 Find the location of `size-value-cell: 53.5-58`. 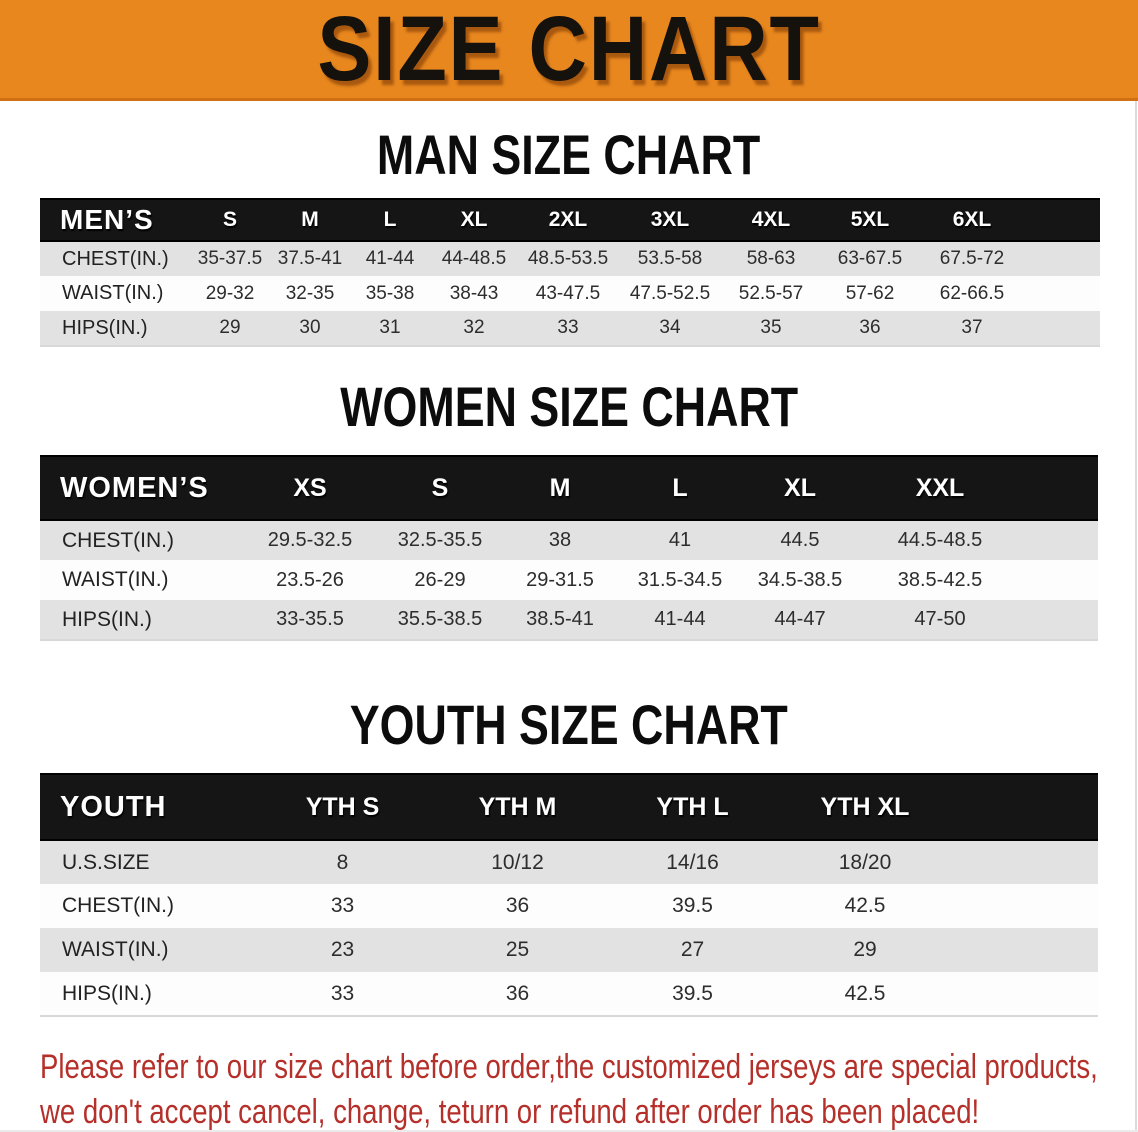

size-value-cell: 53.5-58 is located at coordinates (670, 258).